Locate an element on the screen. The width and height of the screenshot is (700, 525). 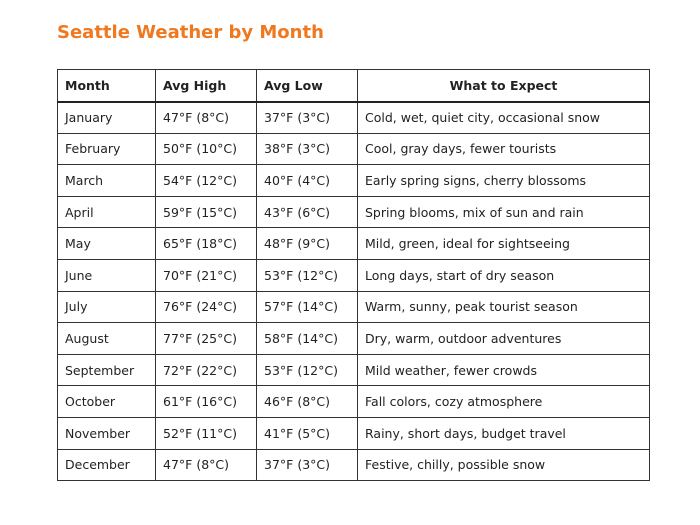
table-cell: Rainy, short days, budget travel is located at coordinates (503, 433).